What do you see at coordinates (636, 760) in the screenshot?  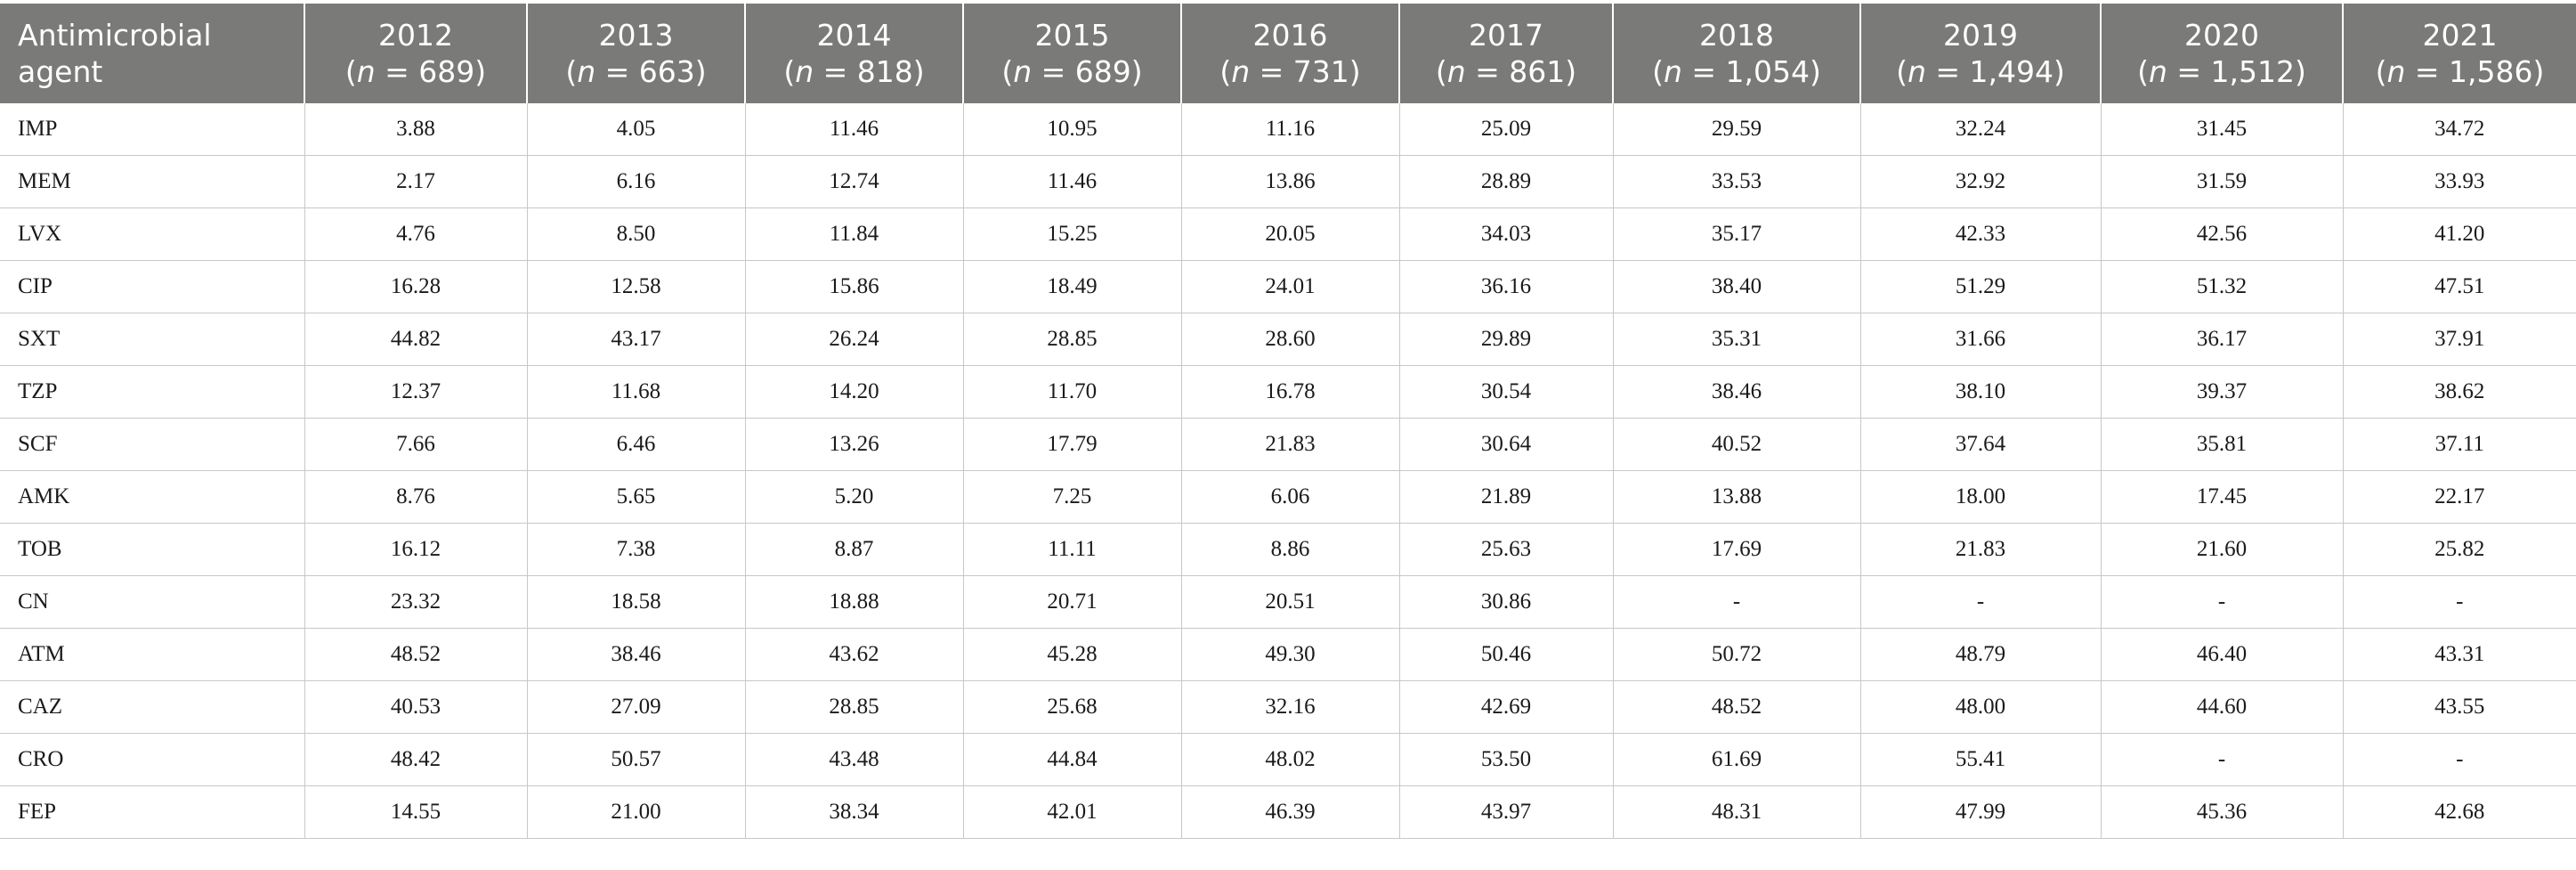 I see `value-cell: 50.57` at bounding box center [636, 760].